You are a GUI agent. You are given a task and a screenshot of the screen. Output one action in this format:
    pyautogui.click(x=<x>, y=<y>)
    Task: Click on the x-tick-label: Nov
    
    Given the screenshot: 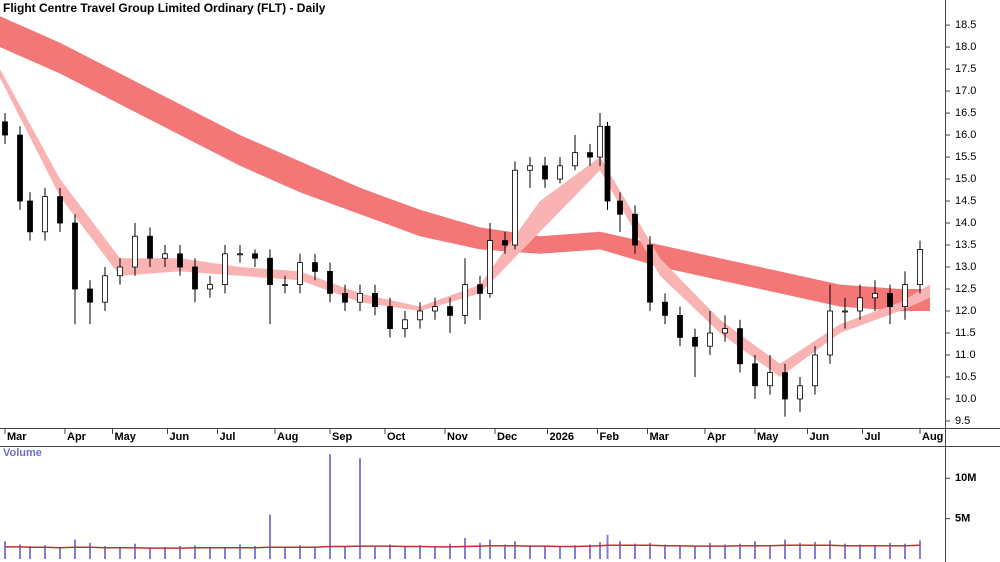 What is the action you would take?
    pyautogui.click(x=458, y=437)
    